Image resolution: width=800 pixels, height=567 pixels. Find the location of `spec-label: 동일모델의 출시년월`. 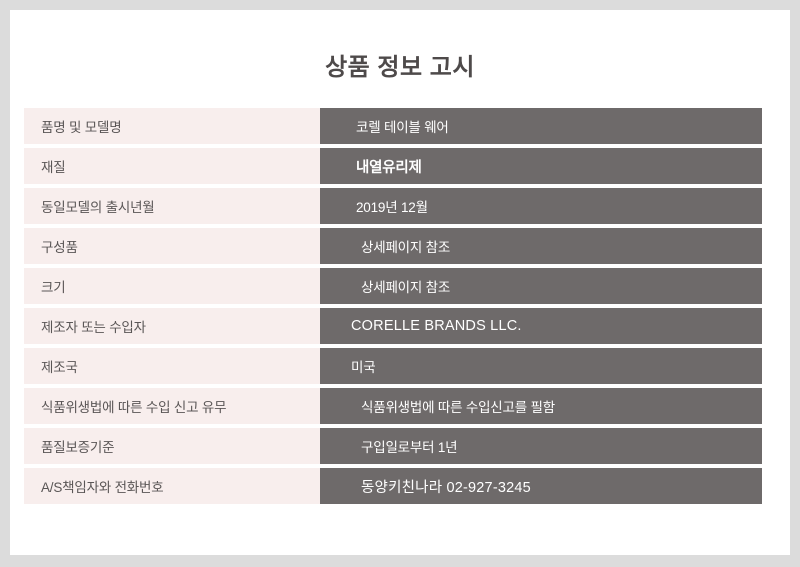

spec-label: 동일모델의 출시년월 is located at coordinates (169, 206).